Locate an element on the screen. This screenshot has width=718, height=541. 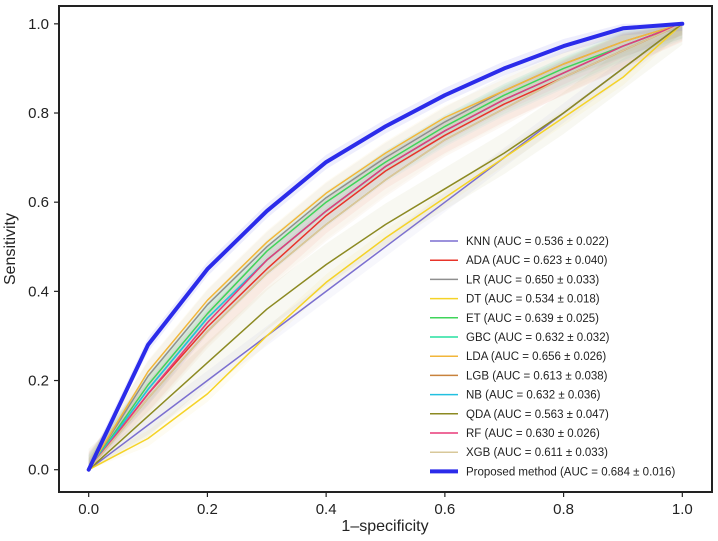
legend-label-qda: QDA (AUC = 0.563 ± 0.047) is located at coordinates (537, 415).